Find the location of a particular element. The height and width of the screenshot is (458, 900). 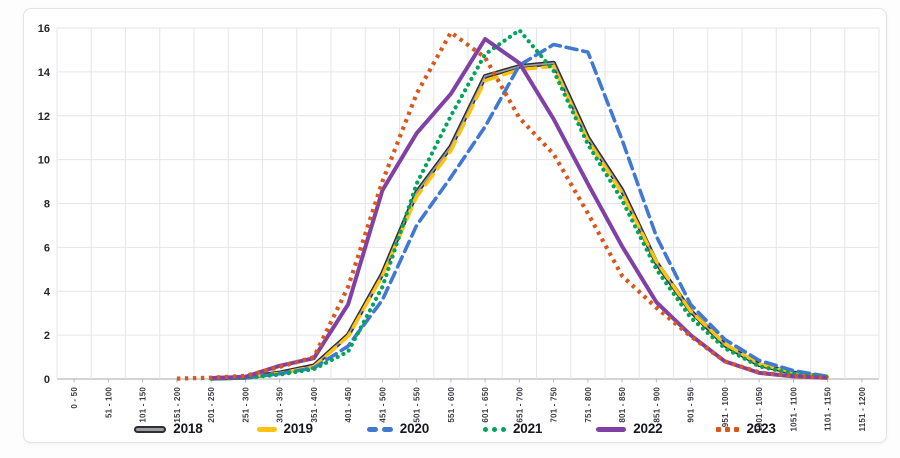

legend-item-2019: 2019 is located at coordinates (284, 429).